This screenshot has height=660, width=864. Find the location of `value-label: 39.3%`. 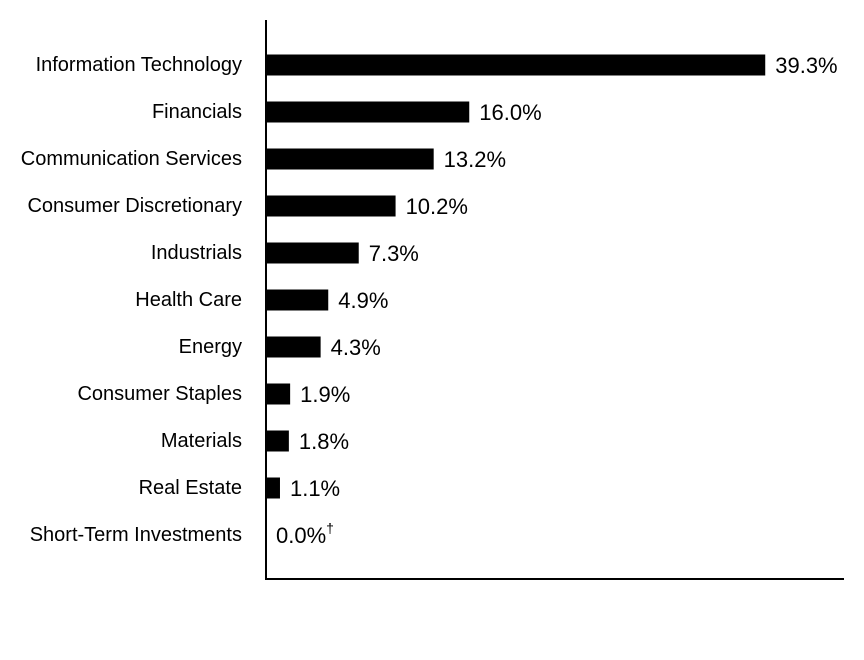

value-label: 39.3% is located at coordinates (806, 65).